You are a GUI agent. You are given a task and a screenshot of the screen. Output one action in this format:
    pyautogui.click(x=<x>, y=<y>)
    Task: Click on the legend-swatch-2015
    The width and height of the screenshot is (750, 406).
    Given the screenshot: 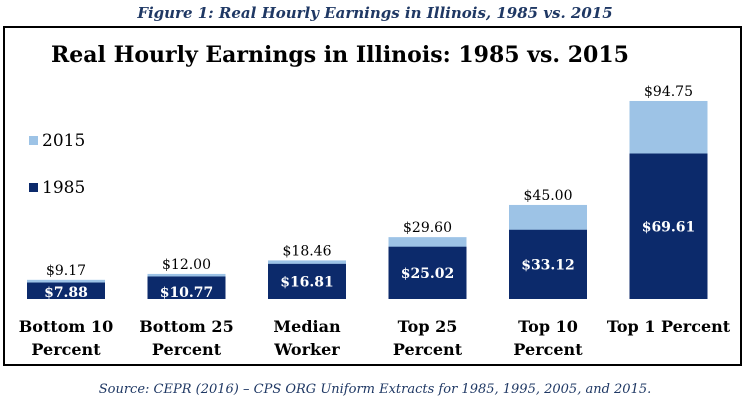 What is the action you would take?
    pyautogui.click(x=33, y=140)
    